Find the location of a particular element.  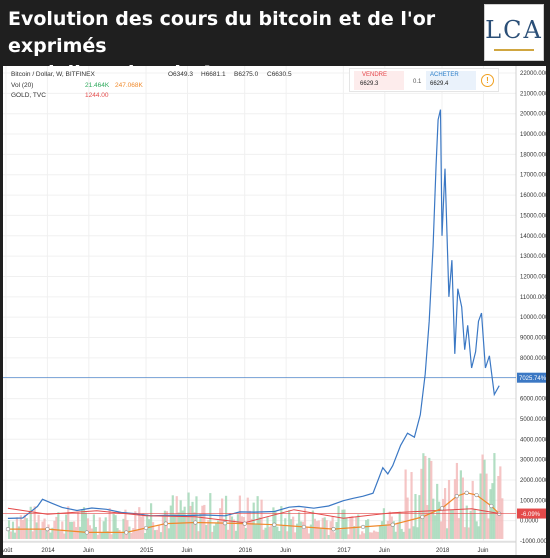

y-tick-label: 1000.0000 is located at coordinates (533, 501).